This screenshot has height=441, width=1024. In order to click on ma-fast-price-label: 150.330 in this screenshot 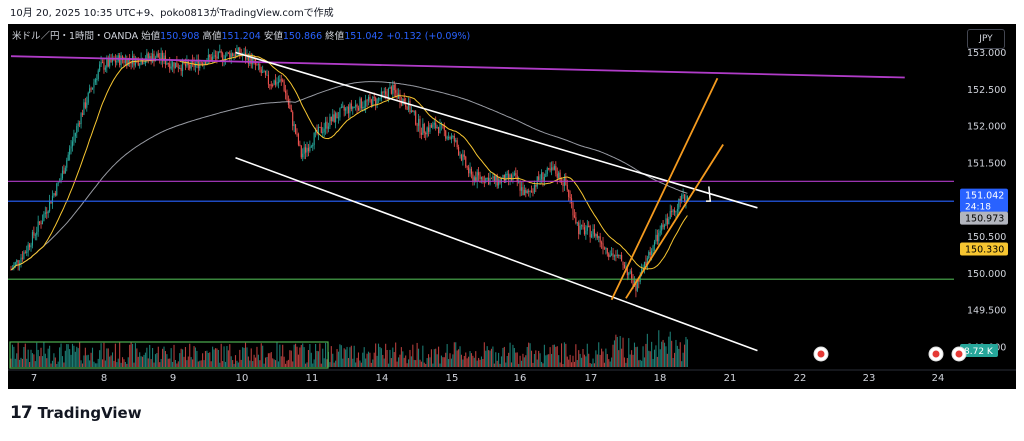, I will do `click(984, 250)`.